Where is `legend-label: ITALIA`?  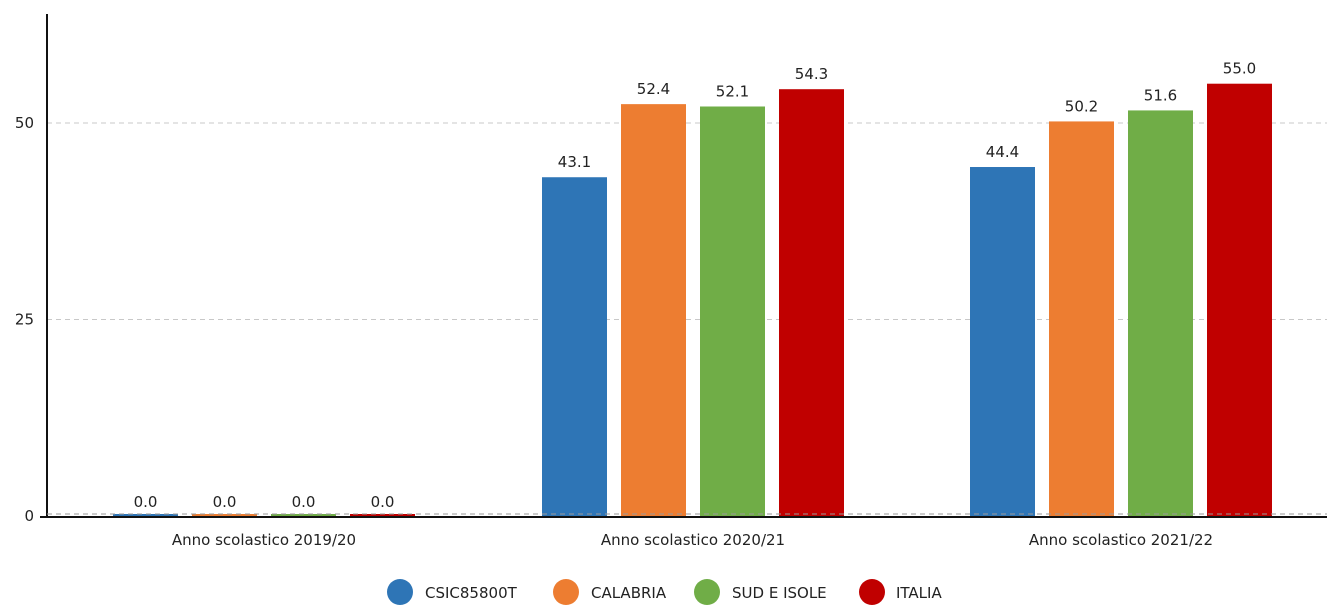 legend-label: ITALIA is located at coordinates (919, 593).